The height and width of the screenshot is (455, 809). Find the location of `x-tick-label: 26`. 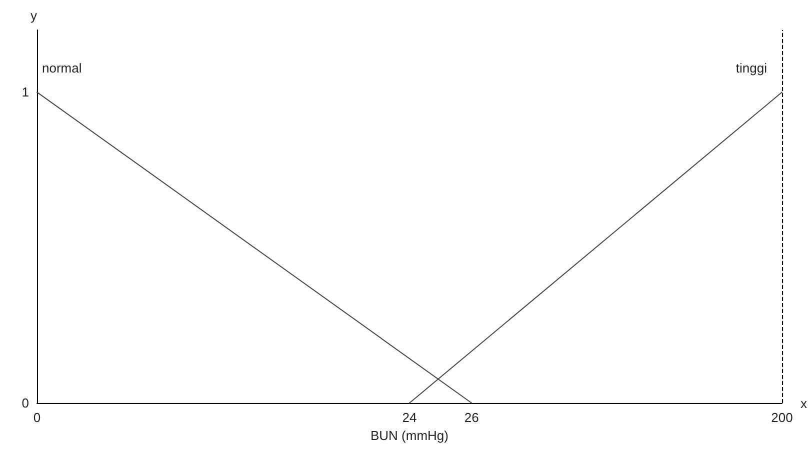

x-tick-label: 26 is located at coordinates (471, 417).